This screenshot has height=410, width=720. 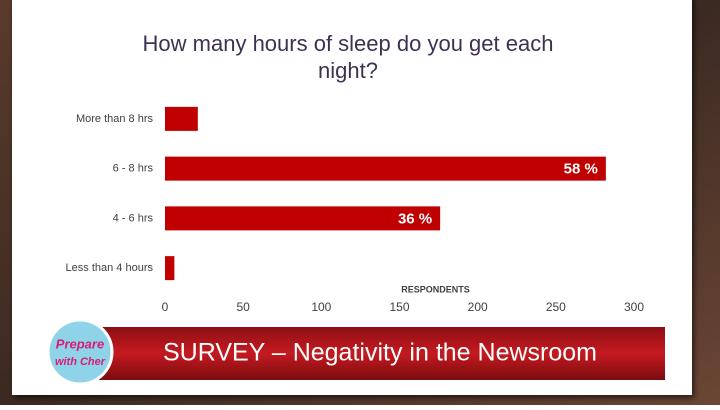 What do you see at coordinates (581, 169) in the screenshot?
I see `data-label: 58 %` at bounding box center [581, 169].